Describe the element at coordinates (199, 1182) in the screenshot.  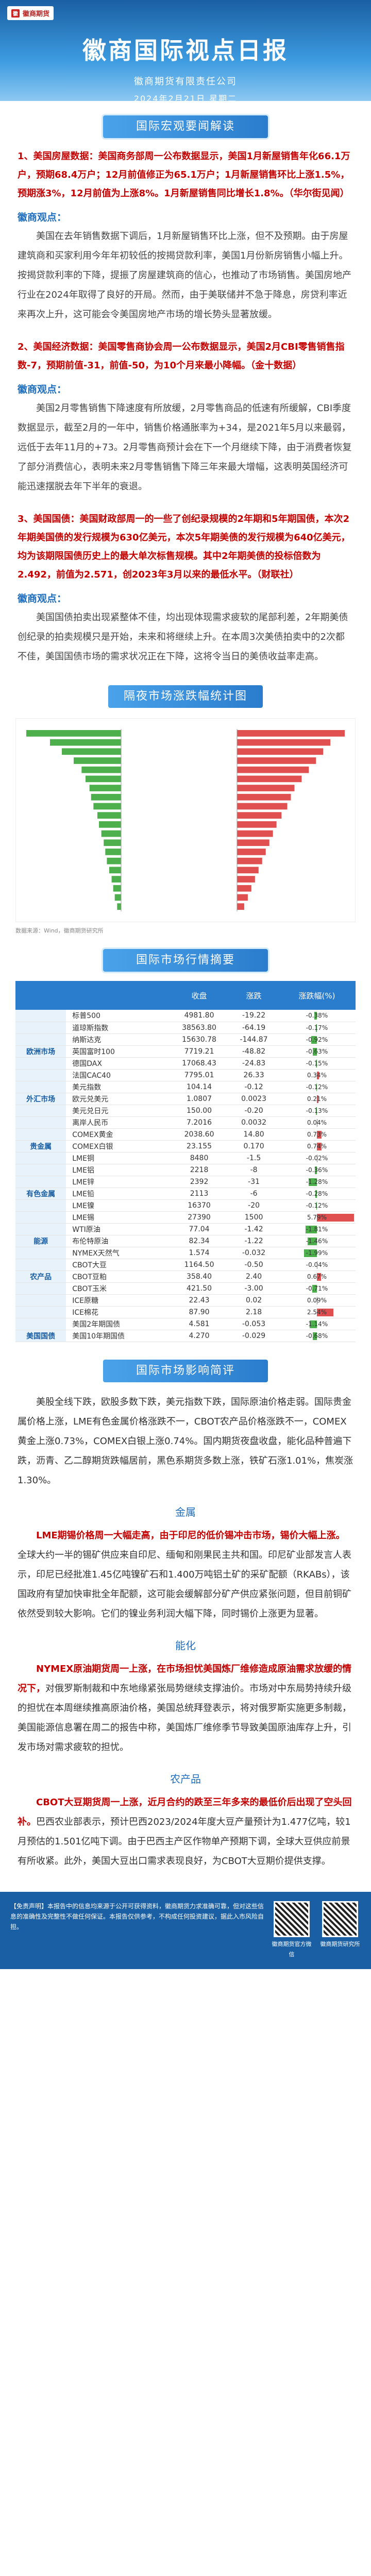
I see `market-close: 2392` at that location.